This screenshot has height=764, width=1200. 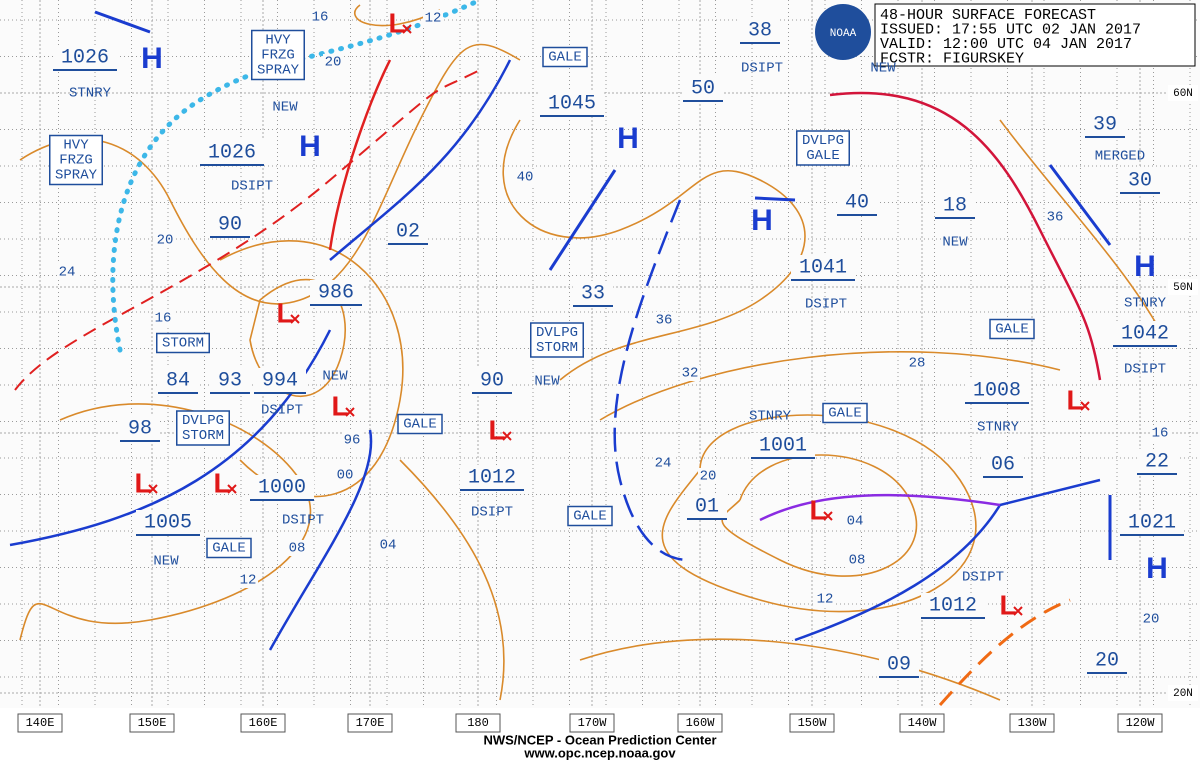 I want to click on isobar, so click(x=270, y=174).